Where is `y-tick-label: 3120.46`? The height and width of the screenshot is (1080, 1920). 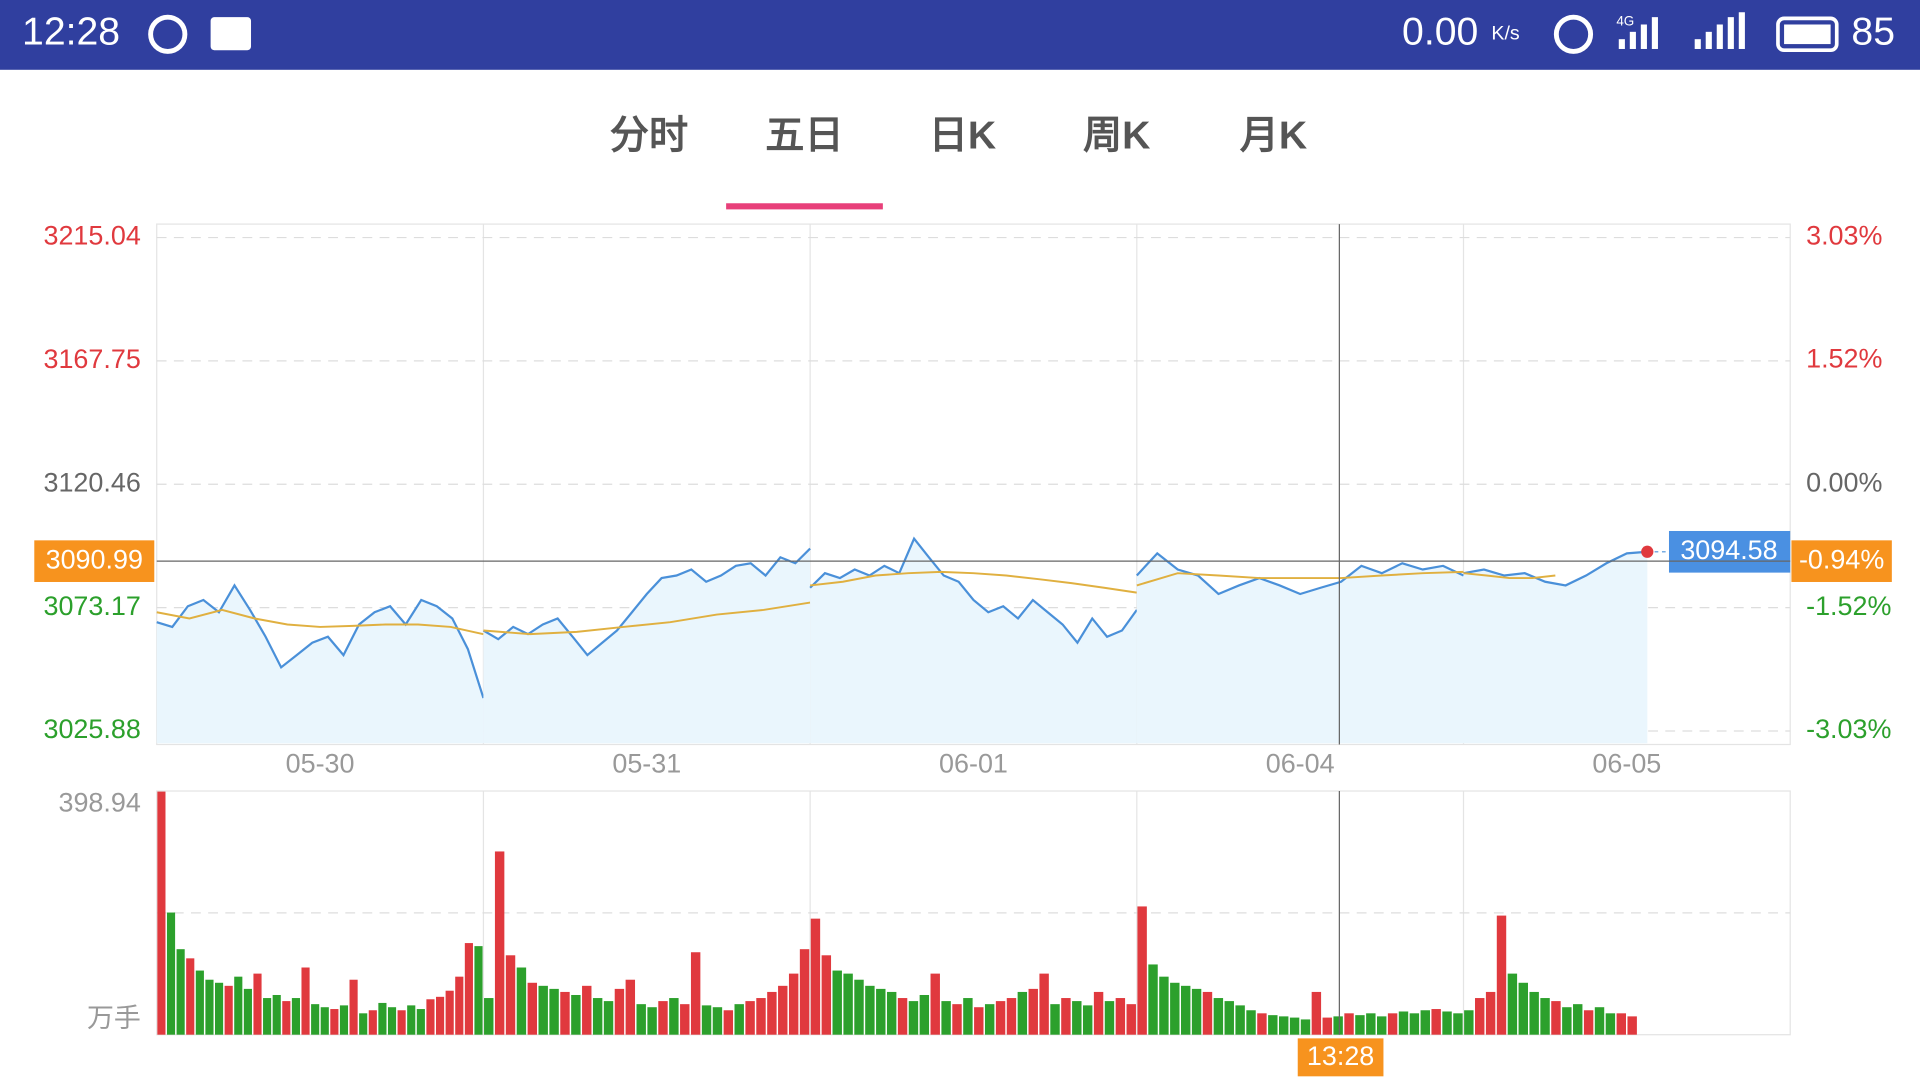 y-tick-label: 3120.46 is located at coordinates (91, 482).